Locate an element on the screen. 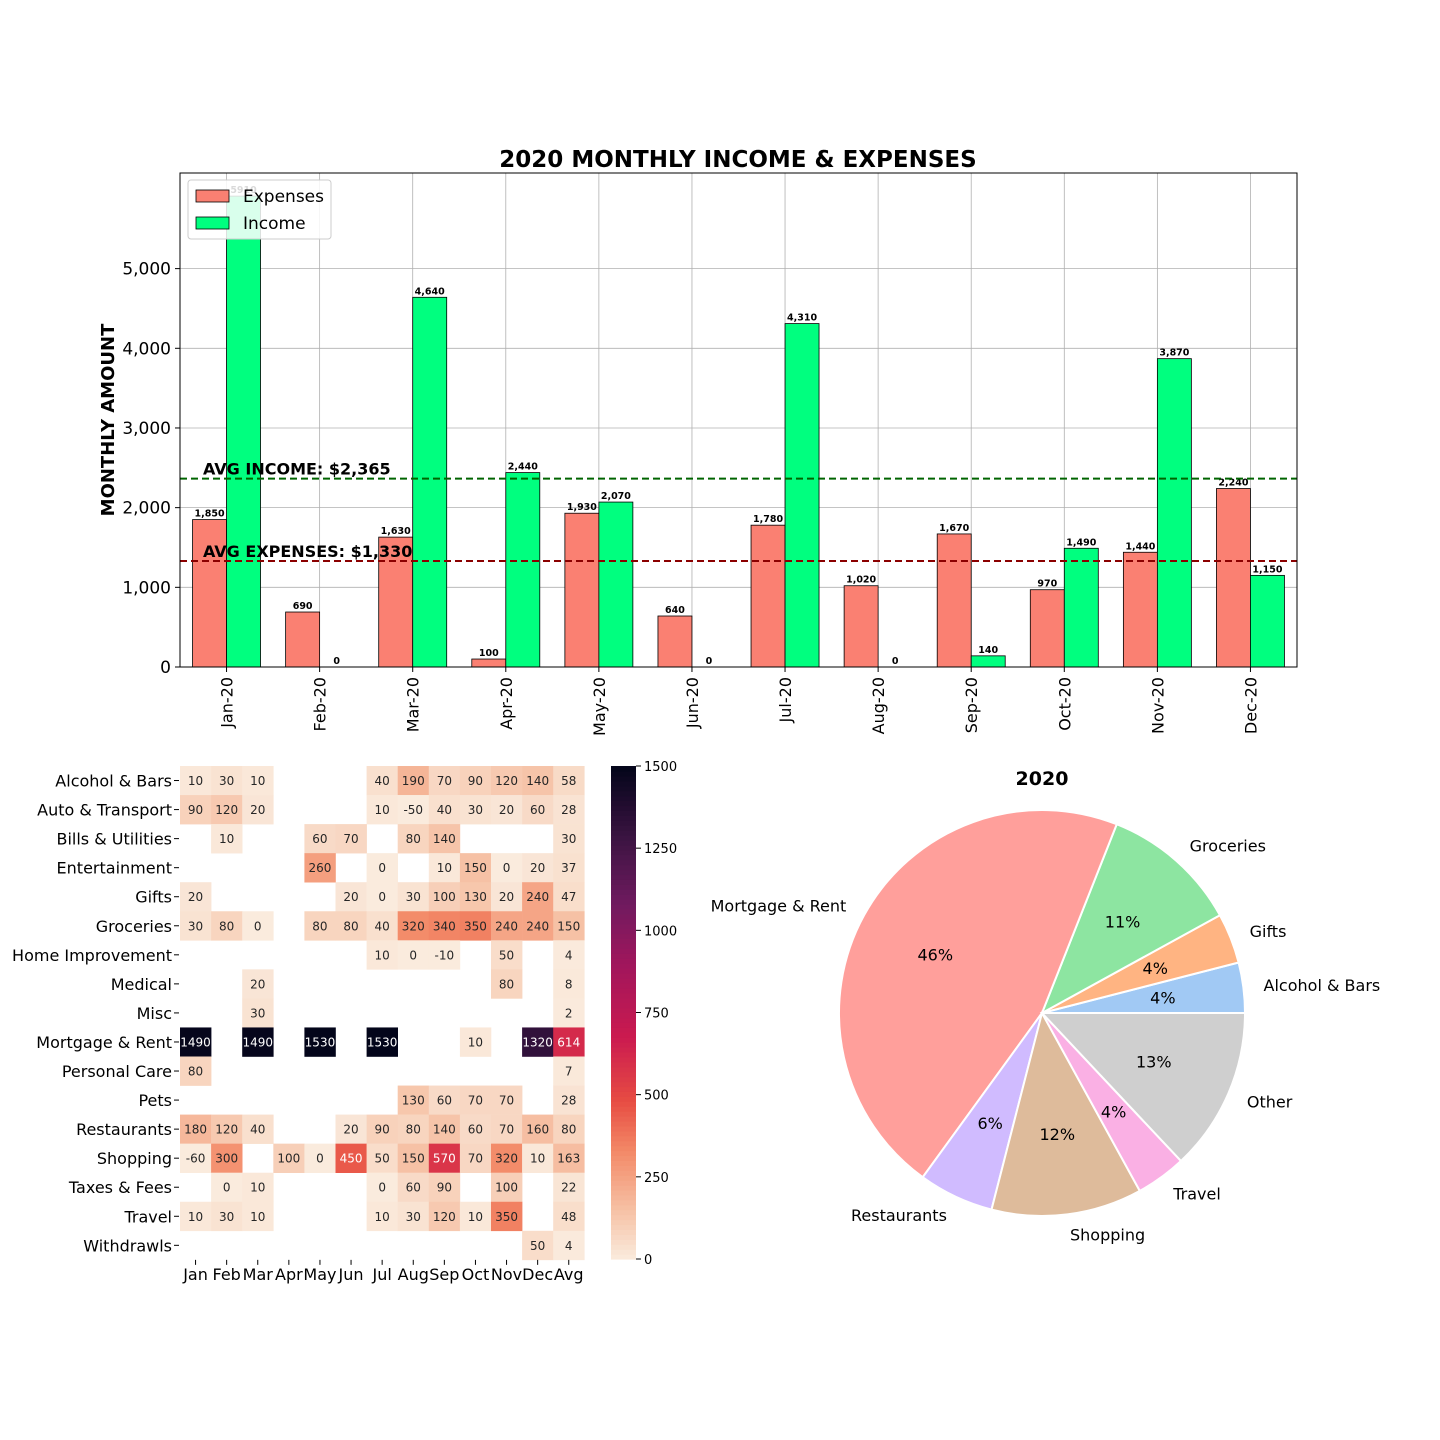  x-tick-label: Dec-20 is located at coordinates (1250, 705).